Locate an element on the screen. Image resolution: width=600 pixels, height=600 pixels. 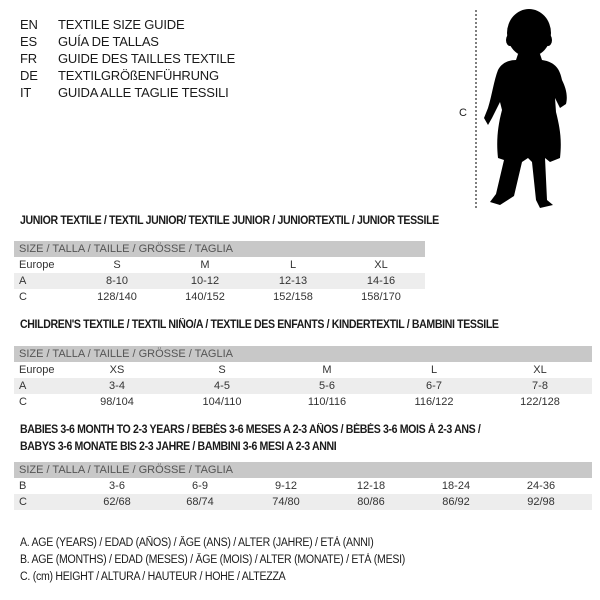
table-cell: 80/86 is located at coordinates (371, 502).